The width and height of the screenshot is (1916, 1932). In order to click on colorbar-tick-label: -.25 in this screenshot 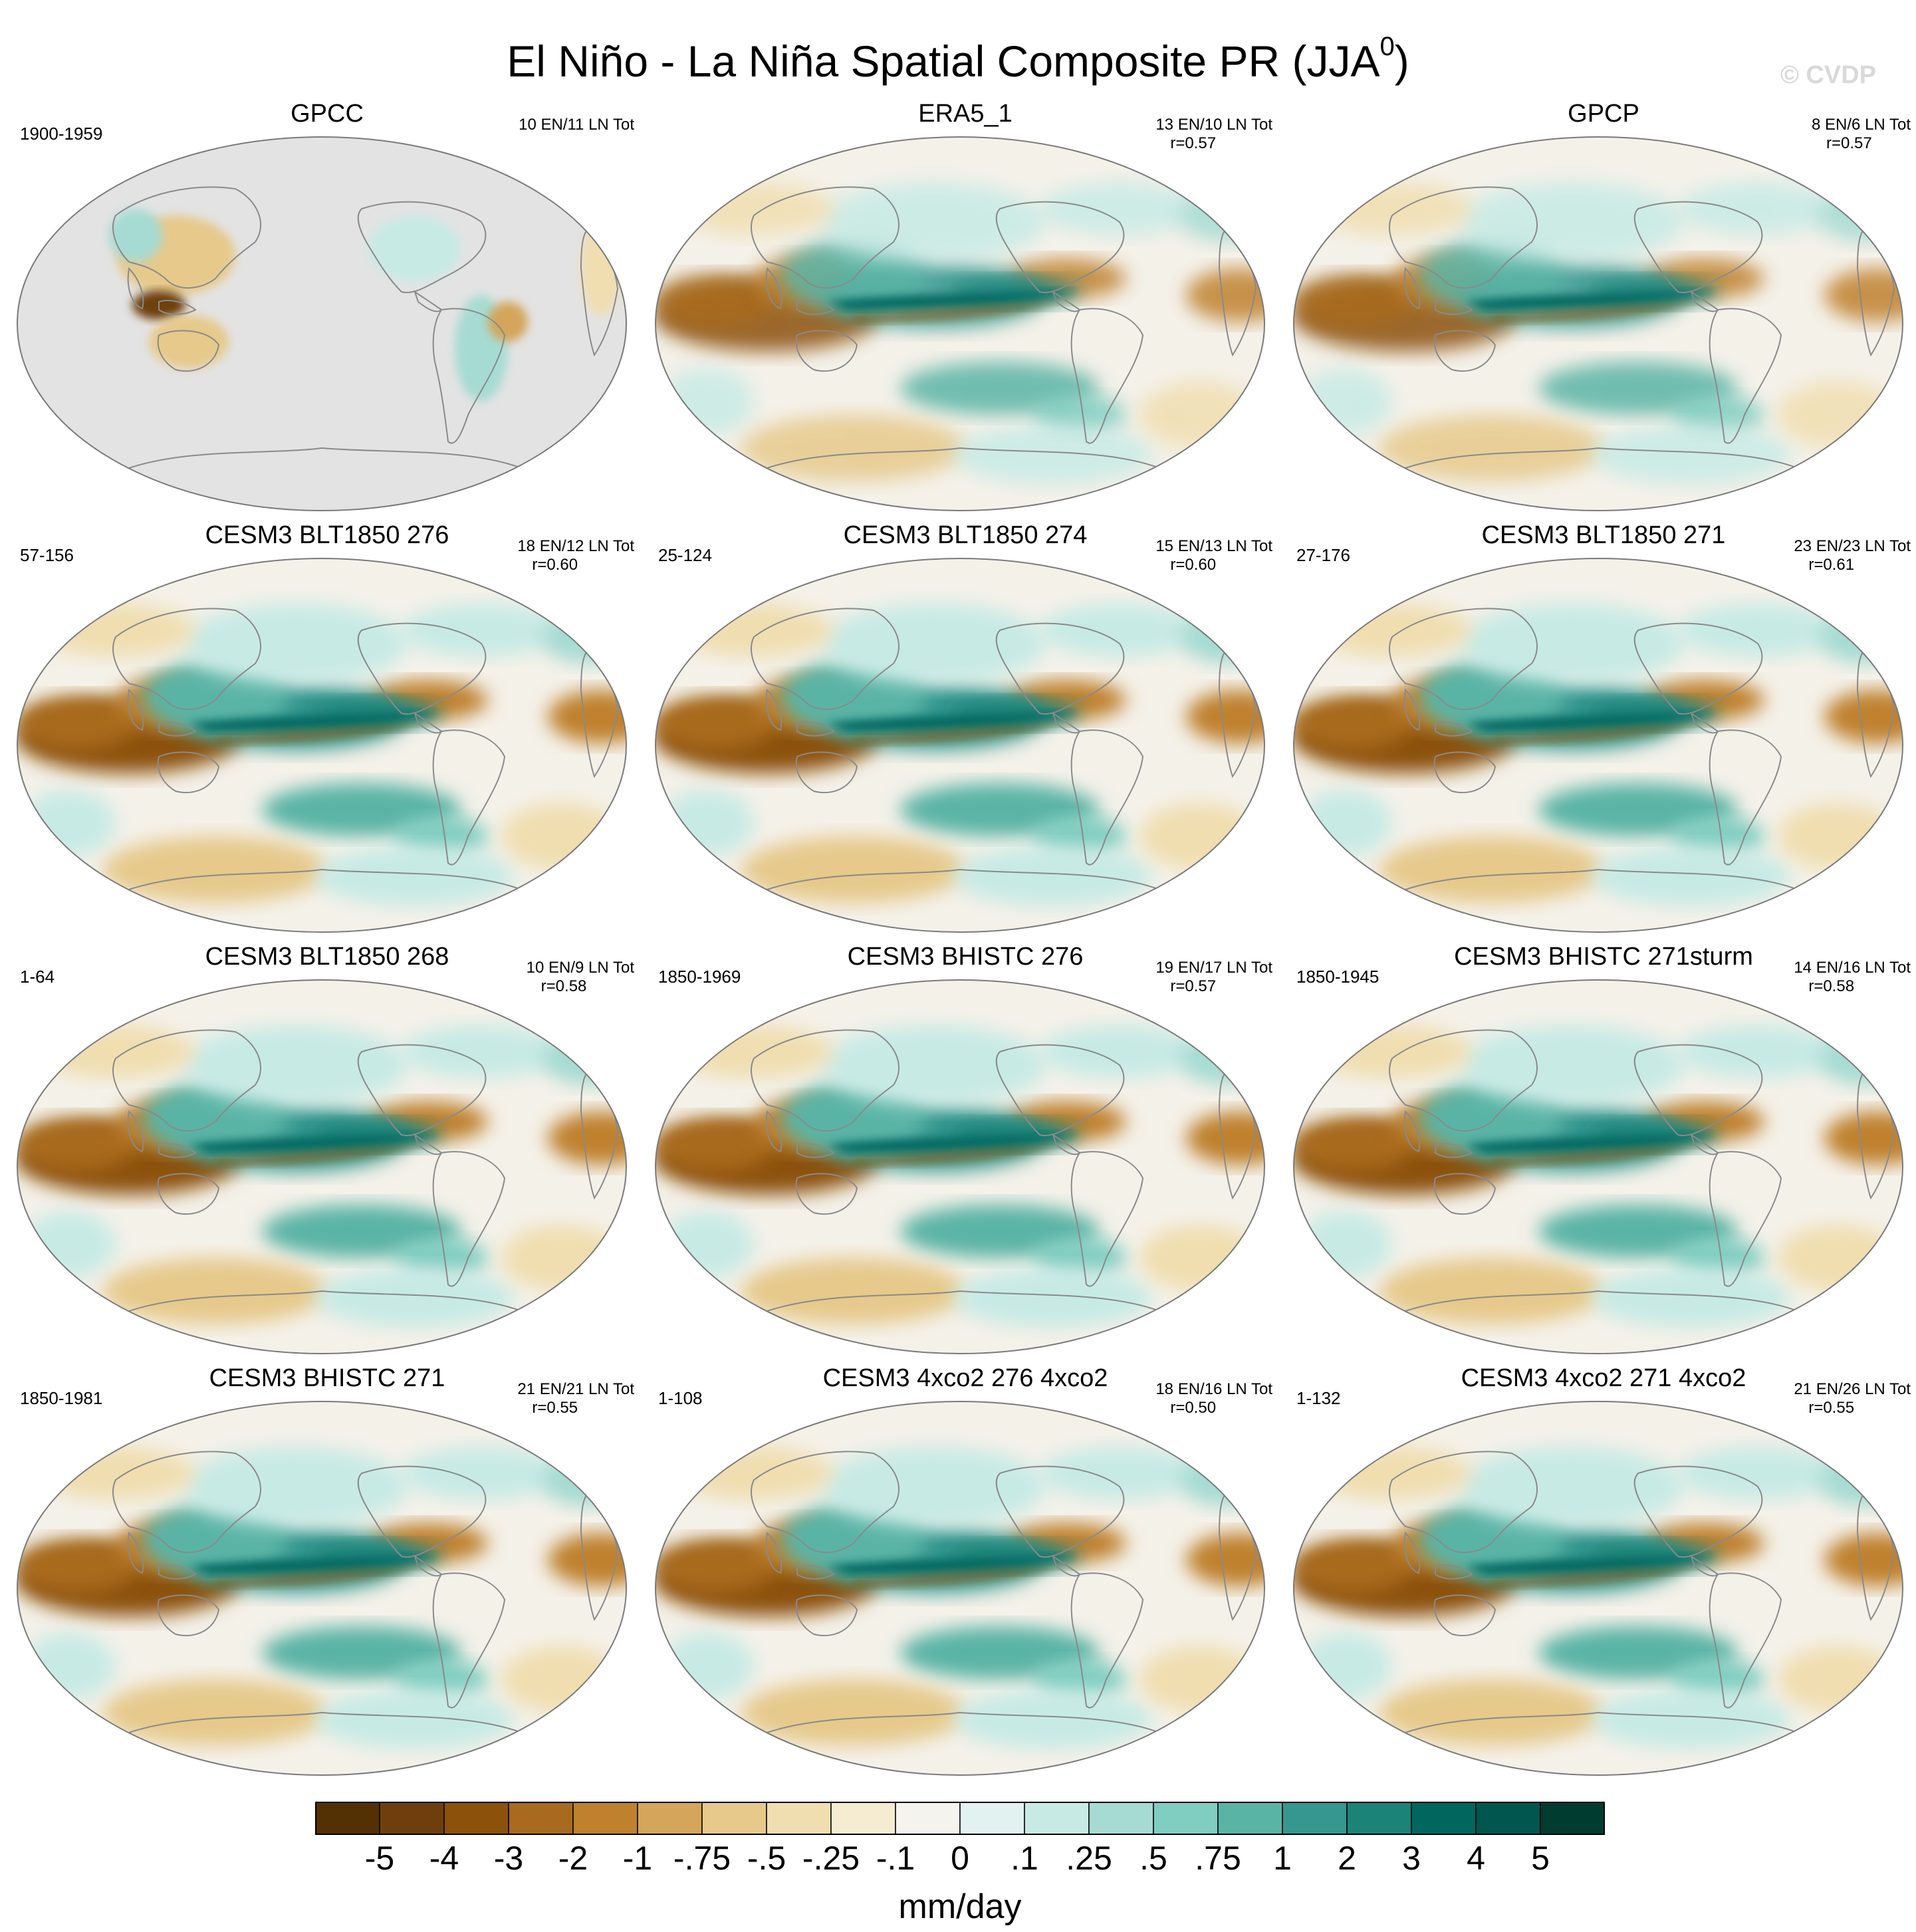, I will do `click(831, 1858)`.